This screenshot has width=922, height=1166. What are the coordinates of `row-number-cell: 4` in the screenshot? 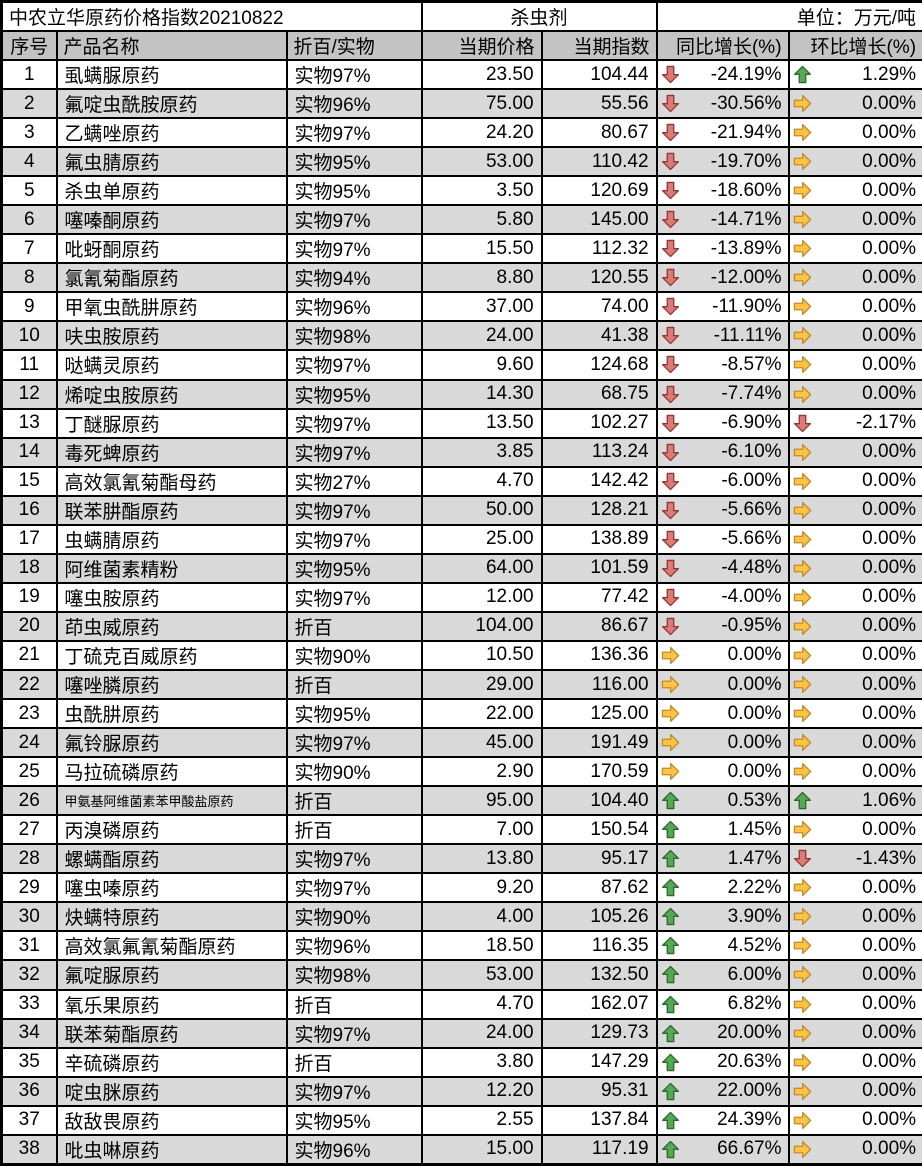 It's located at (29, 162).